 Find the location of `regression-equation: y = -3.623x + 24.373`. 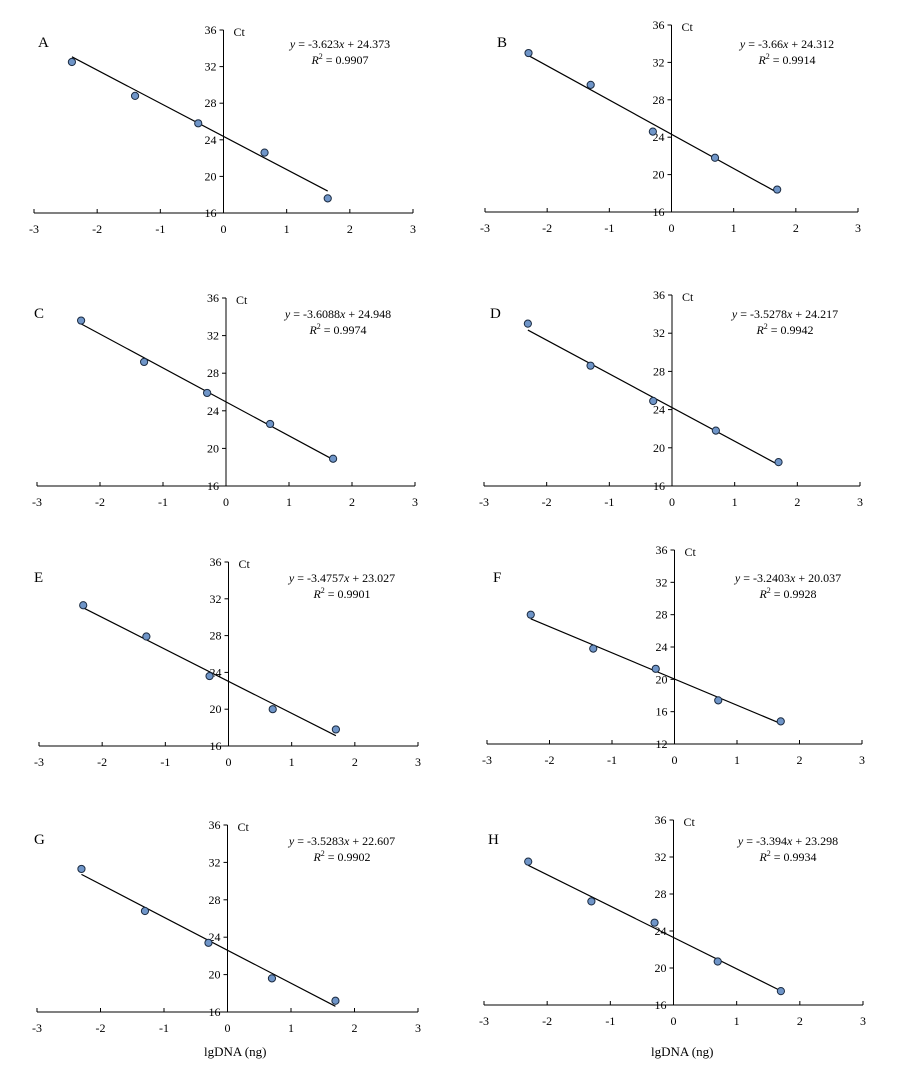

regression-equation: y = -3.623x + 24.373 is located at coordinates (339, 44).